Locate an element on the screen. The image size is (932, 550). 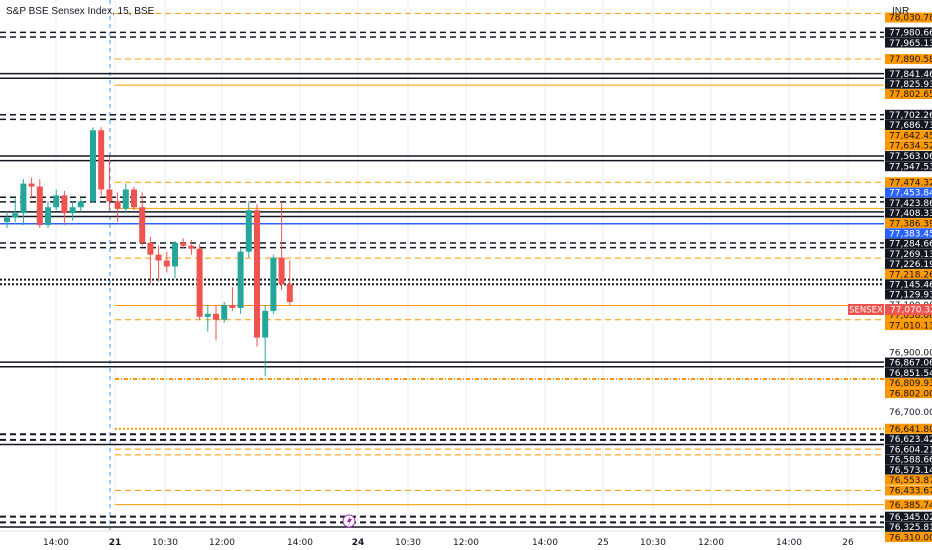
price-axis-label: 76,700.00 is located at coordinates (910, 413).